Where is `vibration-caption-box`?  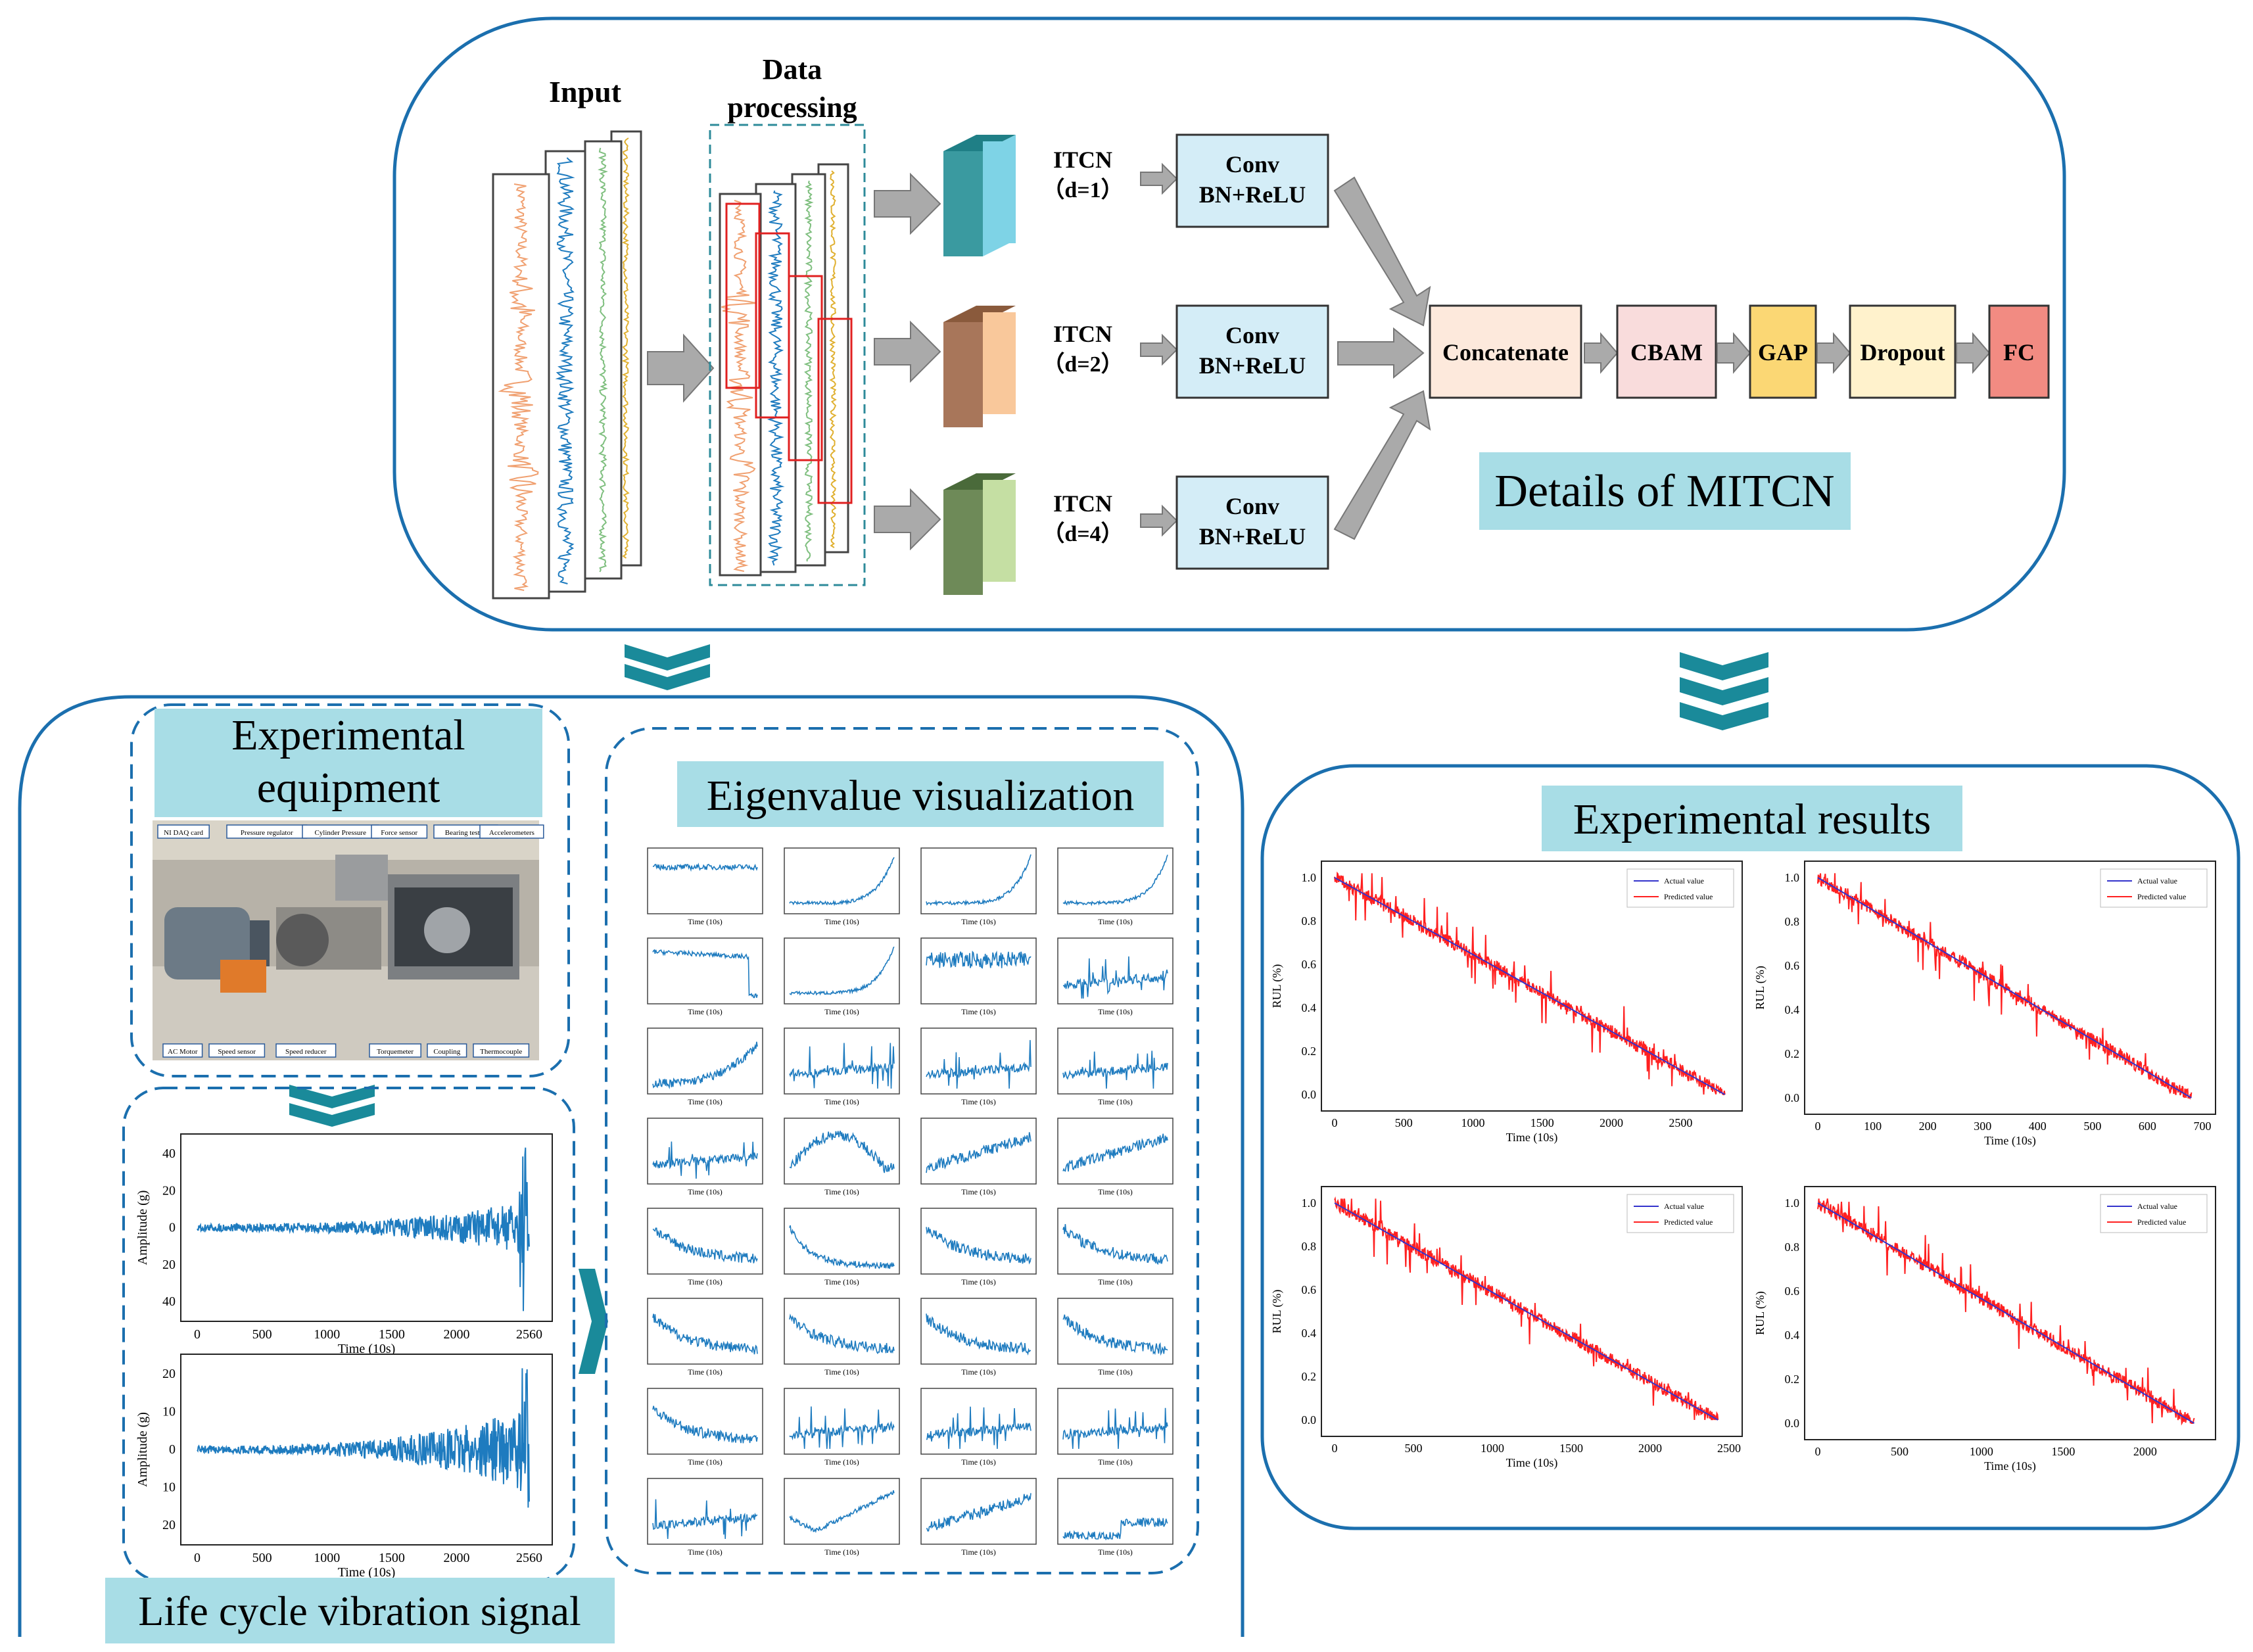 vibration-caption-box is located at coordinates (360, 1610).